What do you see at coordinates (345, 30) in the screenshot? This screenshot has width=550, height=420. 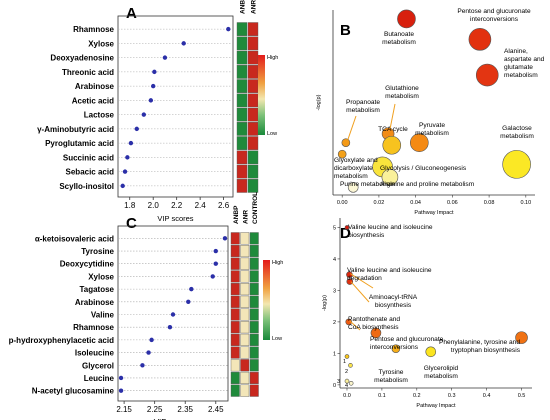 I see `panel-letter: B` at bounding box center [345, 30].